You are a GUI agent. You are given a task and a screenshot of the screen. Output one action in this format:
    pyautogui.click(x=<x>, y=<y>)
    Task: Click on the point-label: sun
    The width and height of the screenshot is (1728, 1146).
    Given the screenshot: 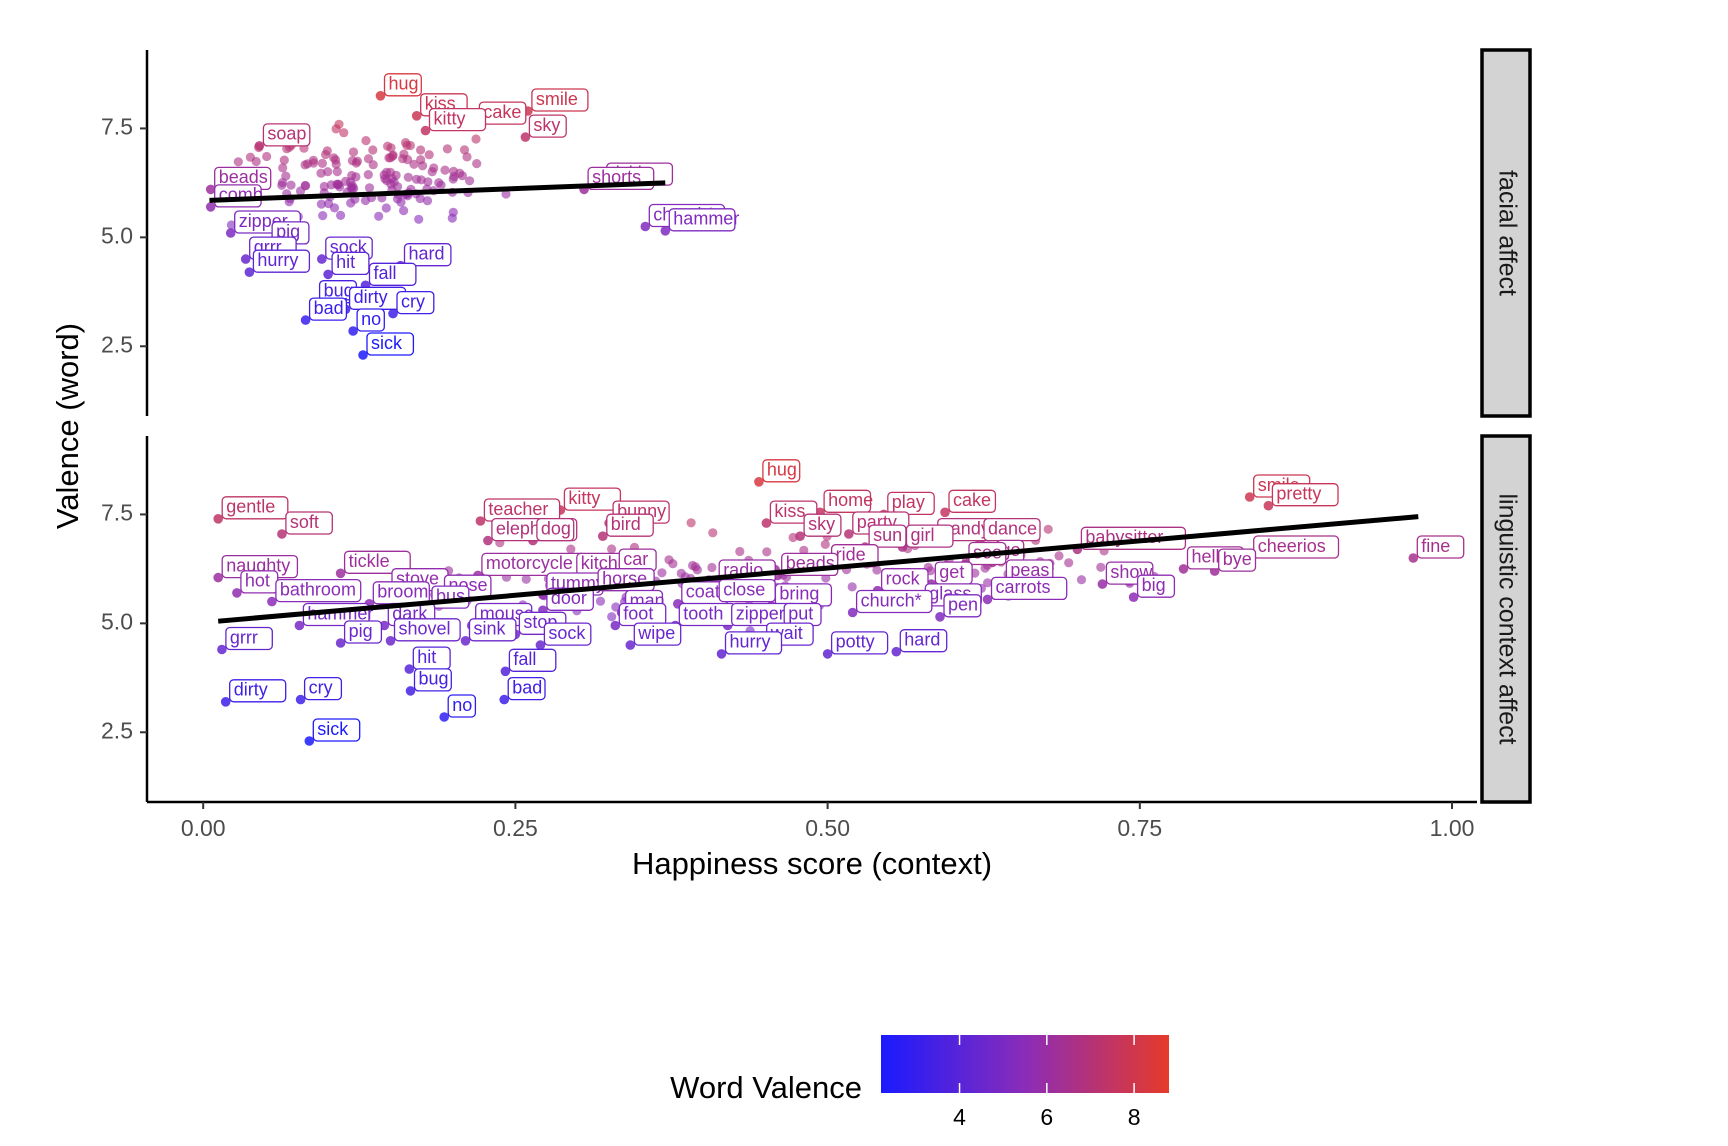 What is the action you would take?
    pyautogui.click(x=887, y=536)
    